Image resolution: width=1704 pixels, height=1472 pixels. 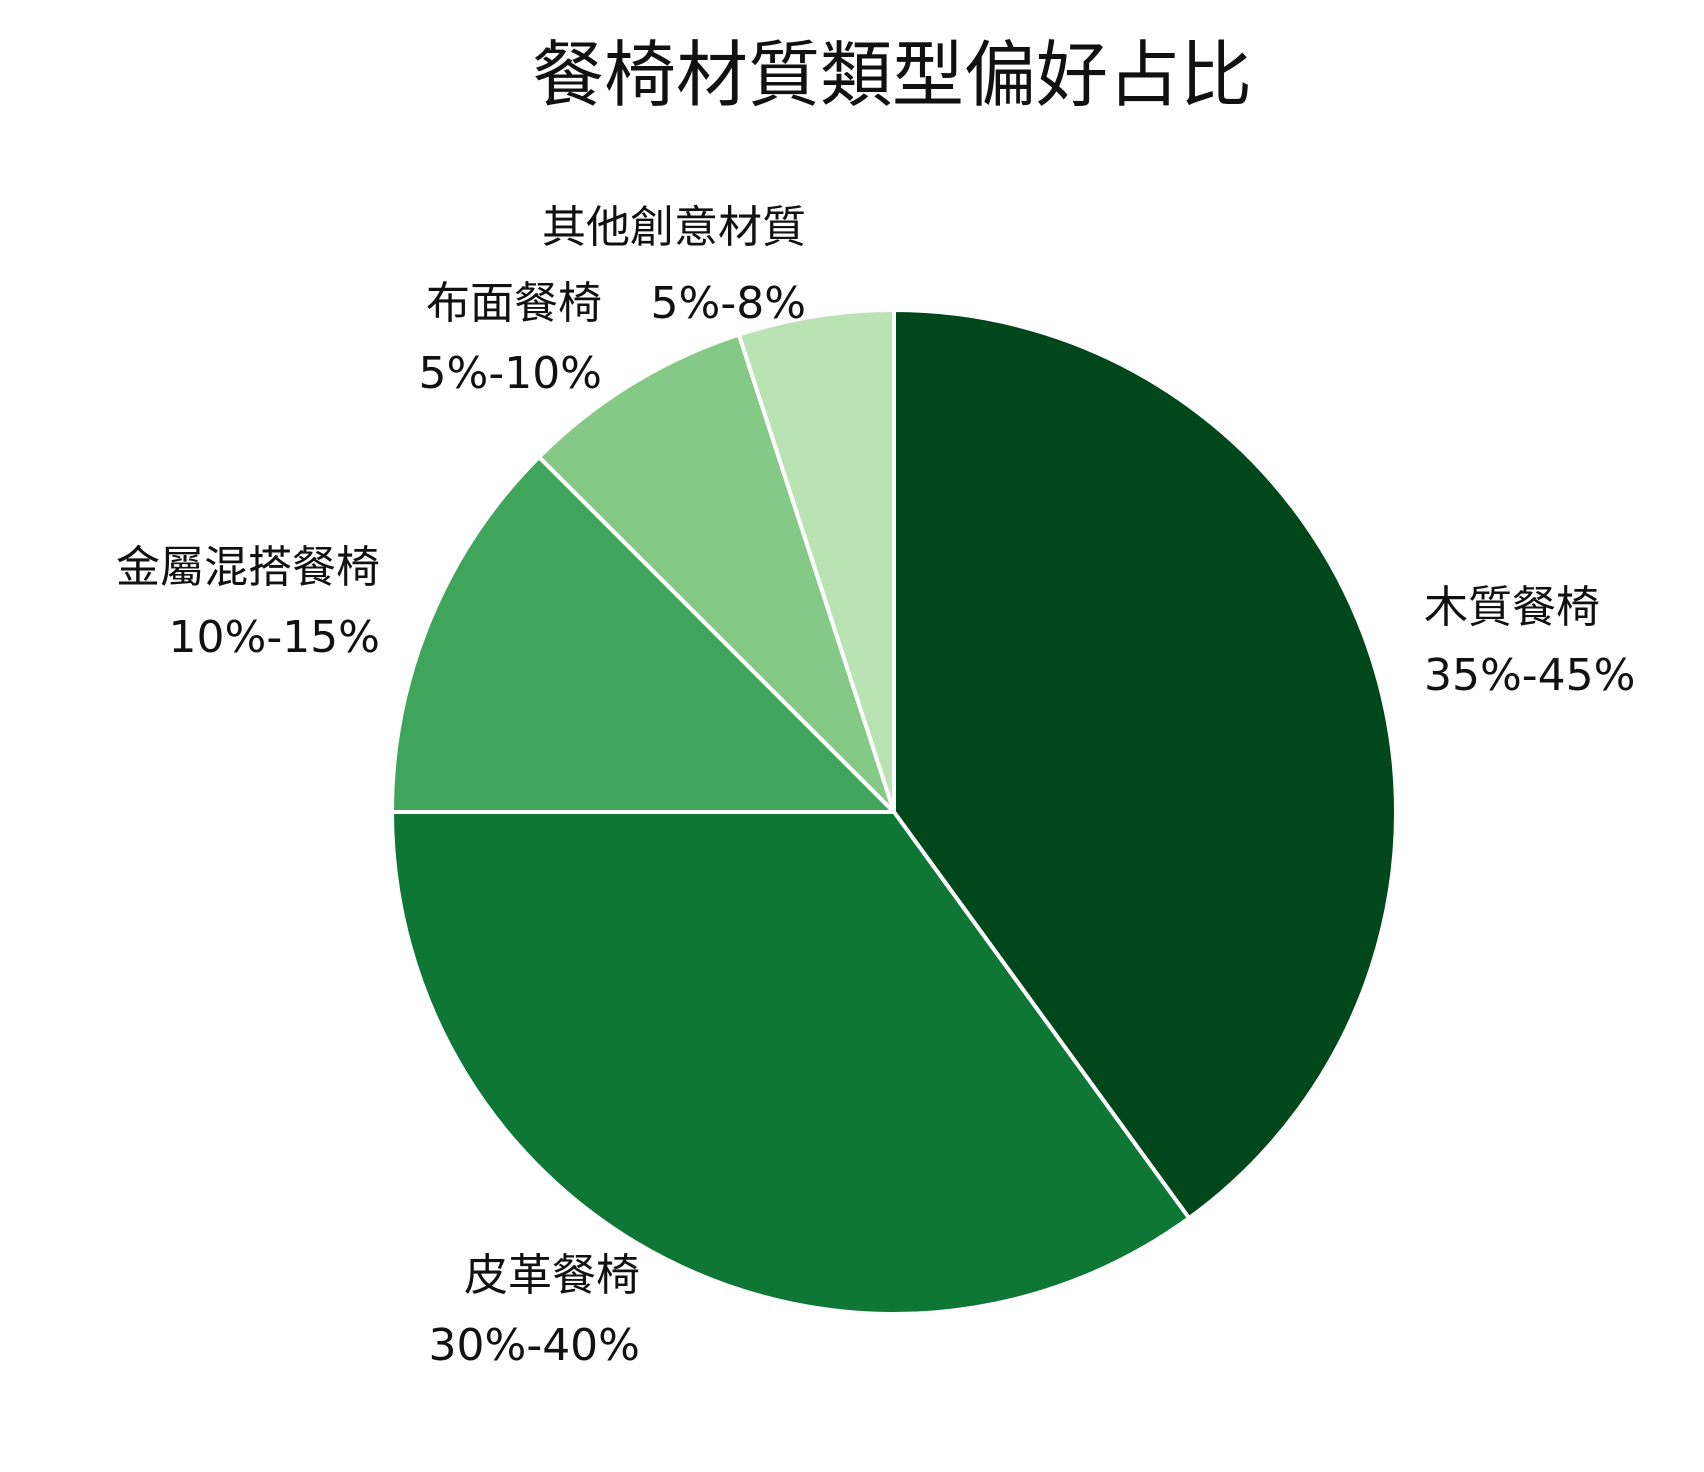 I want to click on label-fabric: 布面餐椅 5%-10%, so click(x=510, y=338).